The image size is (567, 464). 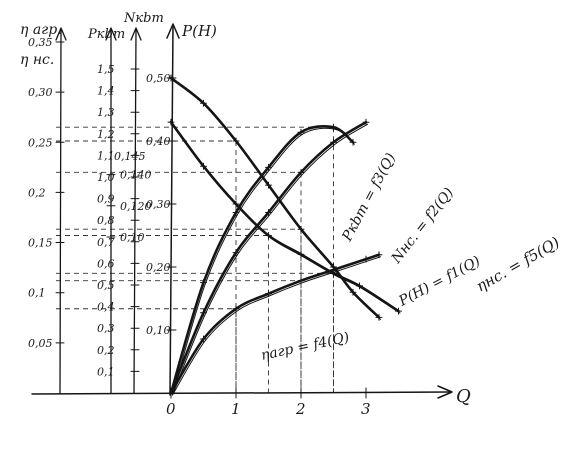 I want to click on q-tick-label: 0, so click(x=171, y=409).